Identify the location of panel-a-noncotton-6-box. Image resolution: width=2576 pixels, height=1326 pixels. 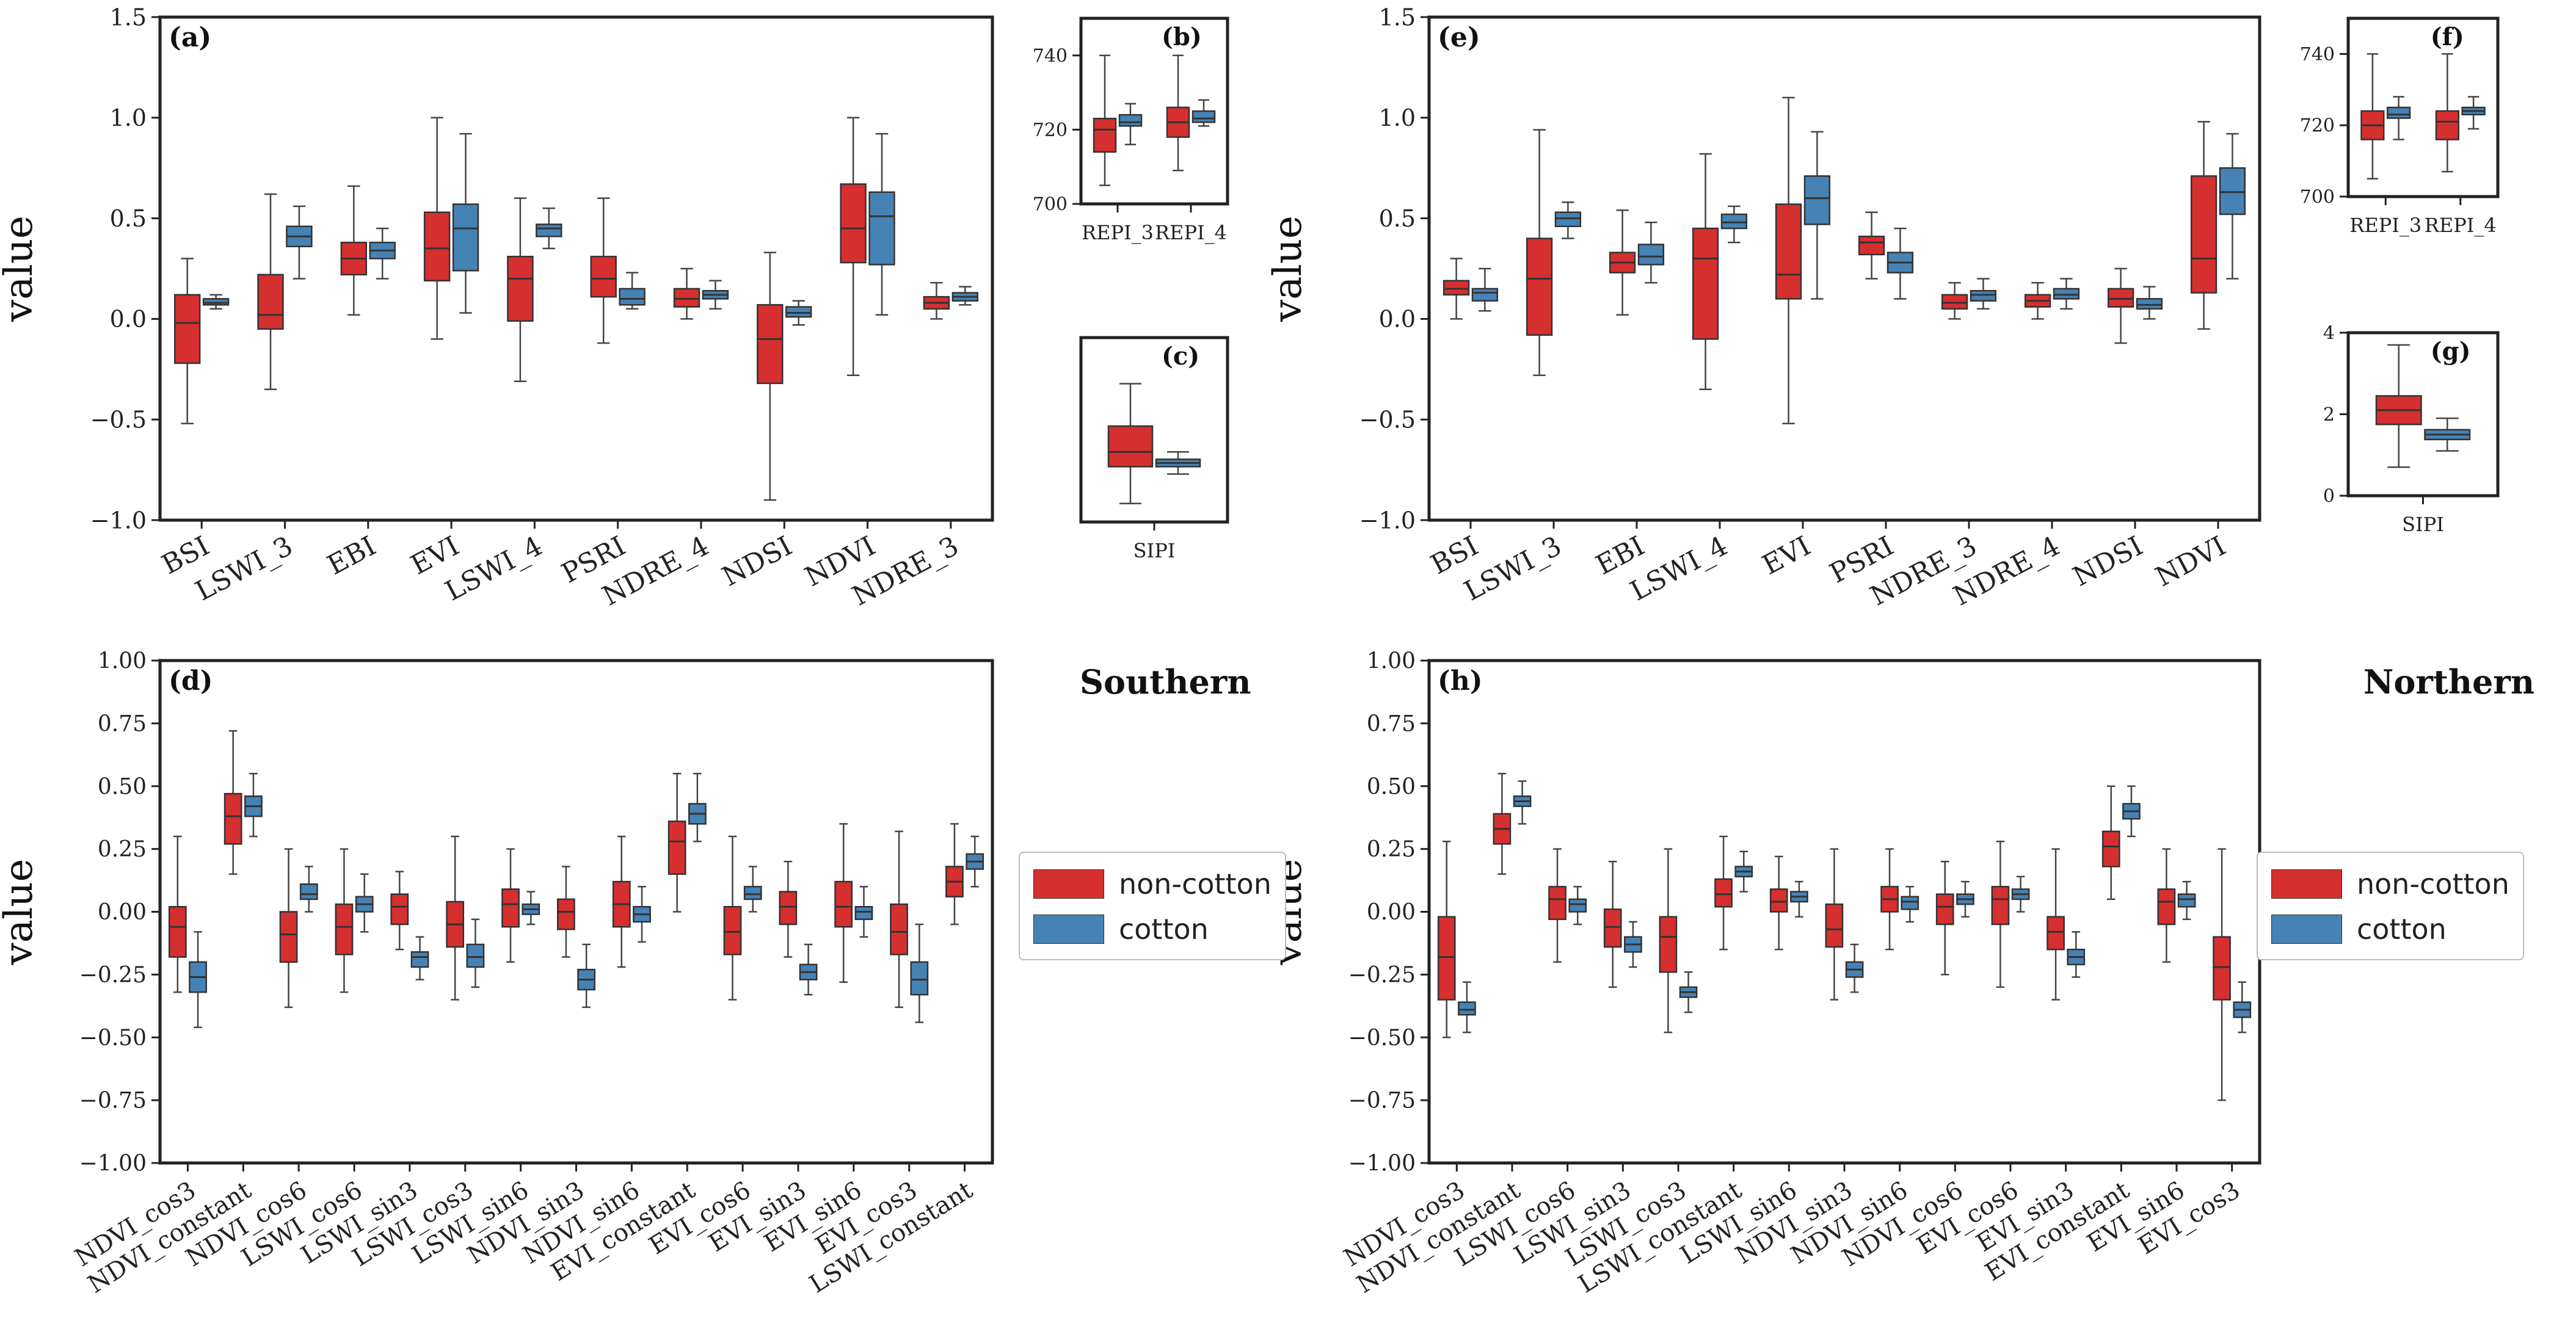
(686, 298).